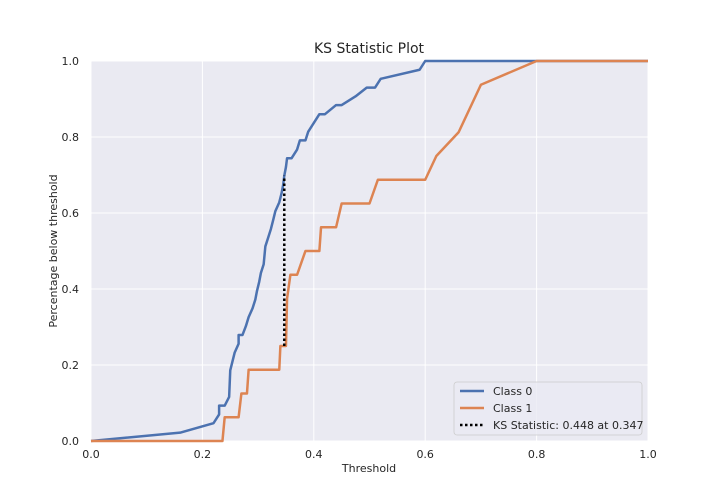 This screenshot has width=720, height=504. I want to click on y-tick-labels: 0.0 0.2 0.4 0.6 0.8 1.0, so click(71, 251).